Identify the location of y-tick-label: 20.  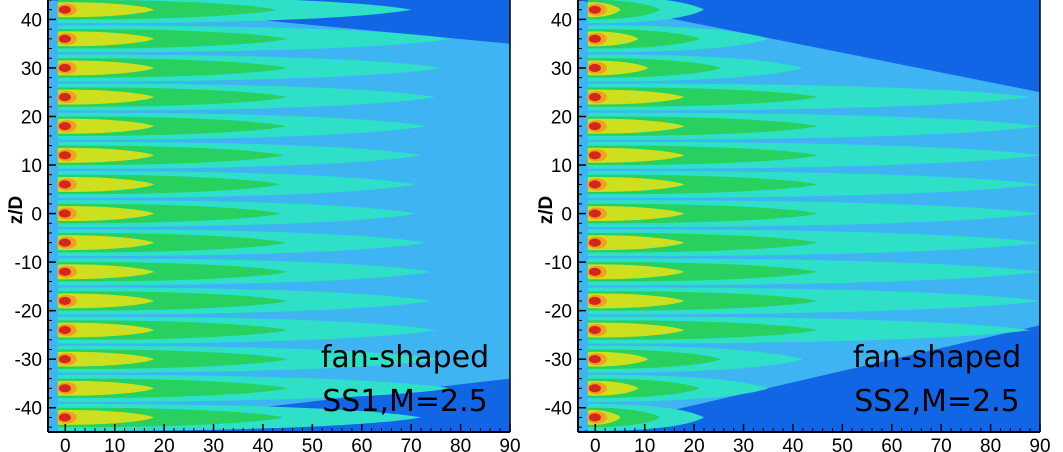
(31, 117).